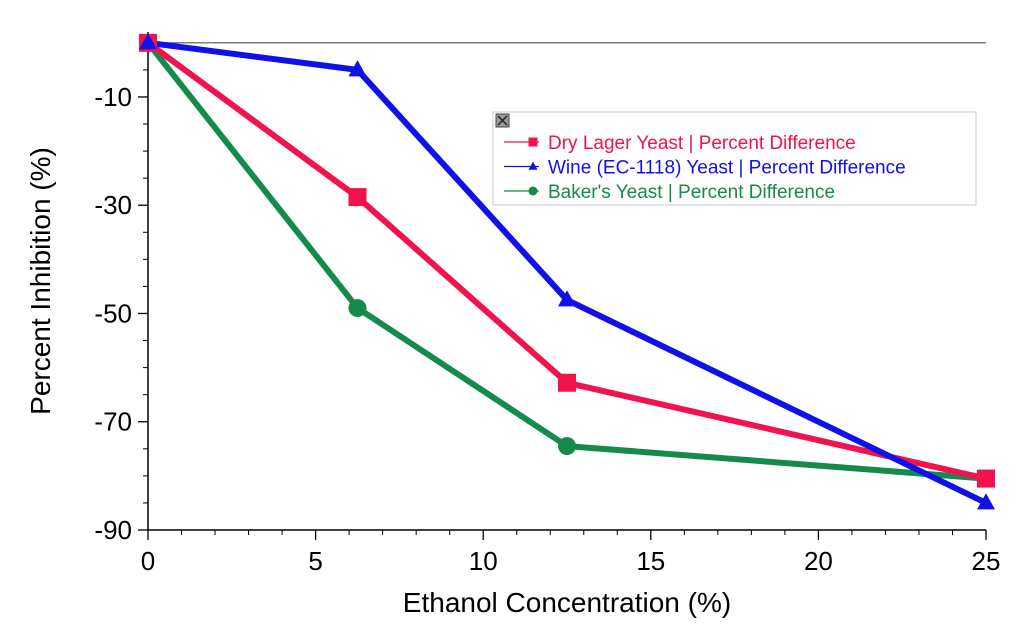 Image resolution: width=1024 pixels, height=640 pixels. I want to click on x-tick-label: 25, so click(986, 561).